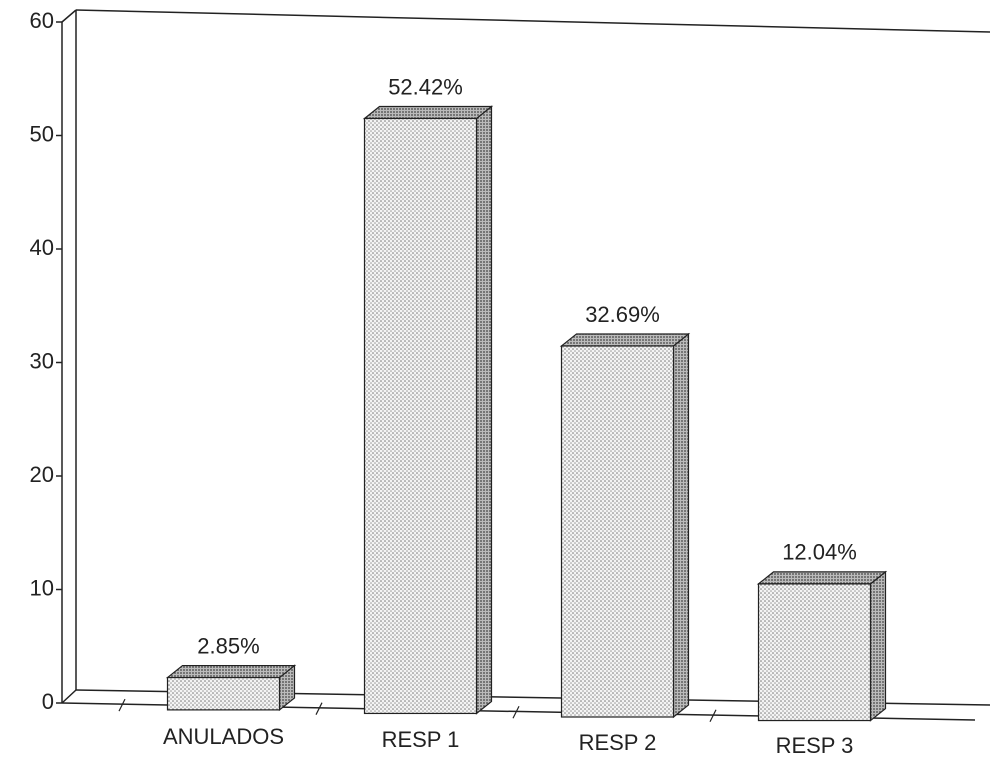  Describe the element at coordinates (223, 736) in the screenshot. I see `x-tick-label: ANULADOS` at that location.